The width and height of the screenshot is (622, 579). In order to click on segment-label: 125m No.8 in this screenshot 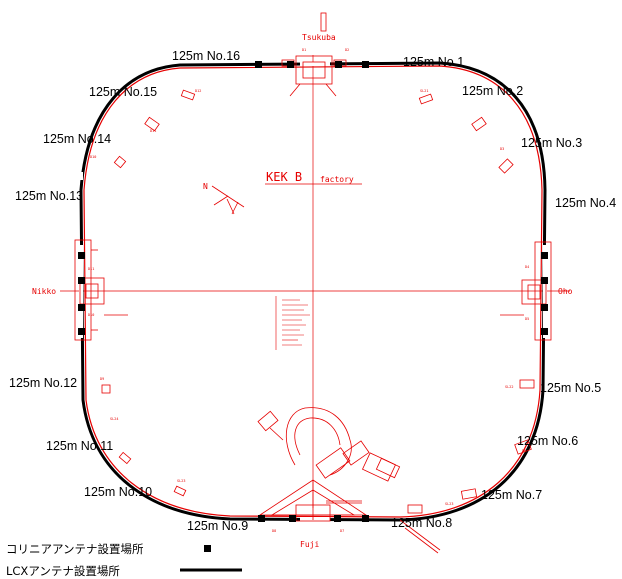, I will do `click(421, 523)`.